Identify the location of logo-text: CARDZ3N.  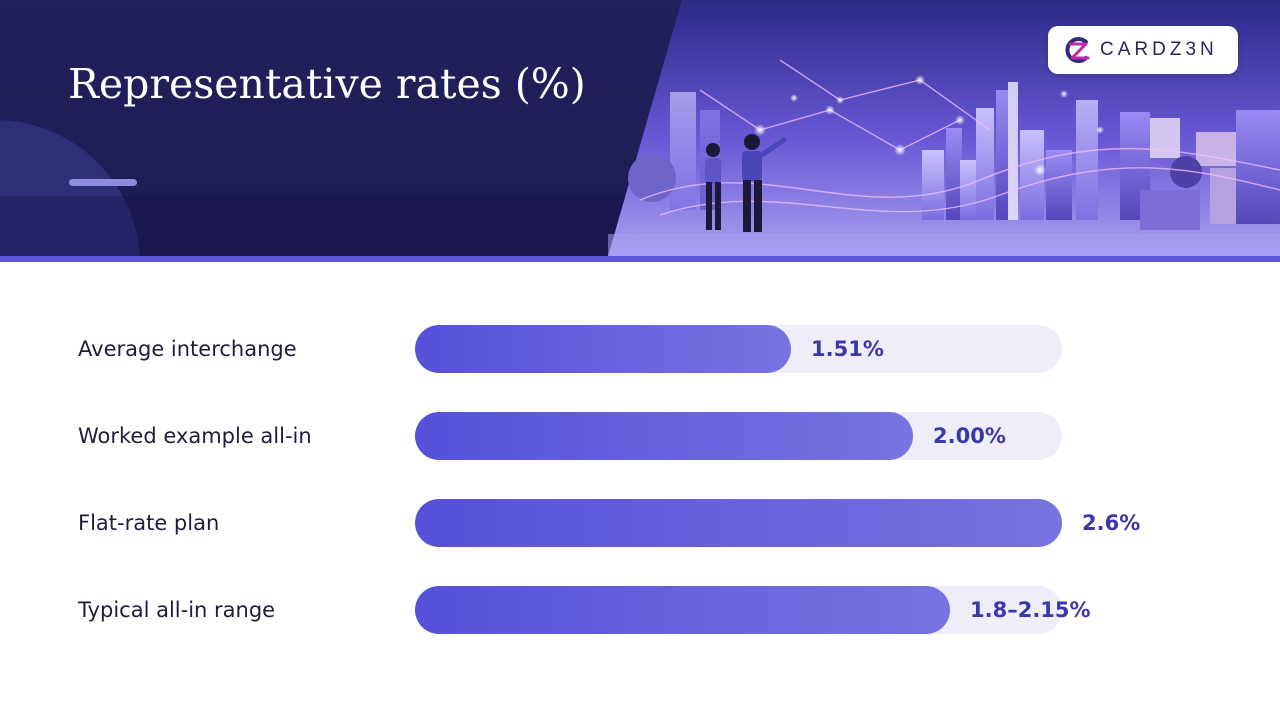
(1159, 49).